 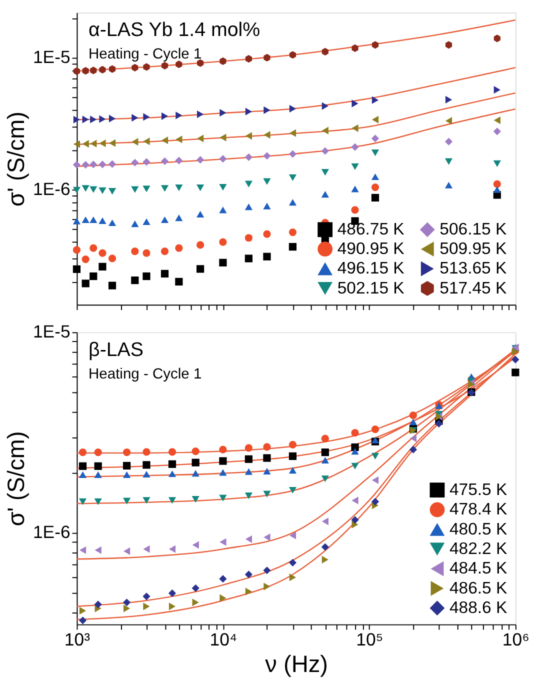 I want to click on legend-label: 502.15 K, so click(x=370, y=288).